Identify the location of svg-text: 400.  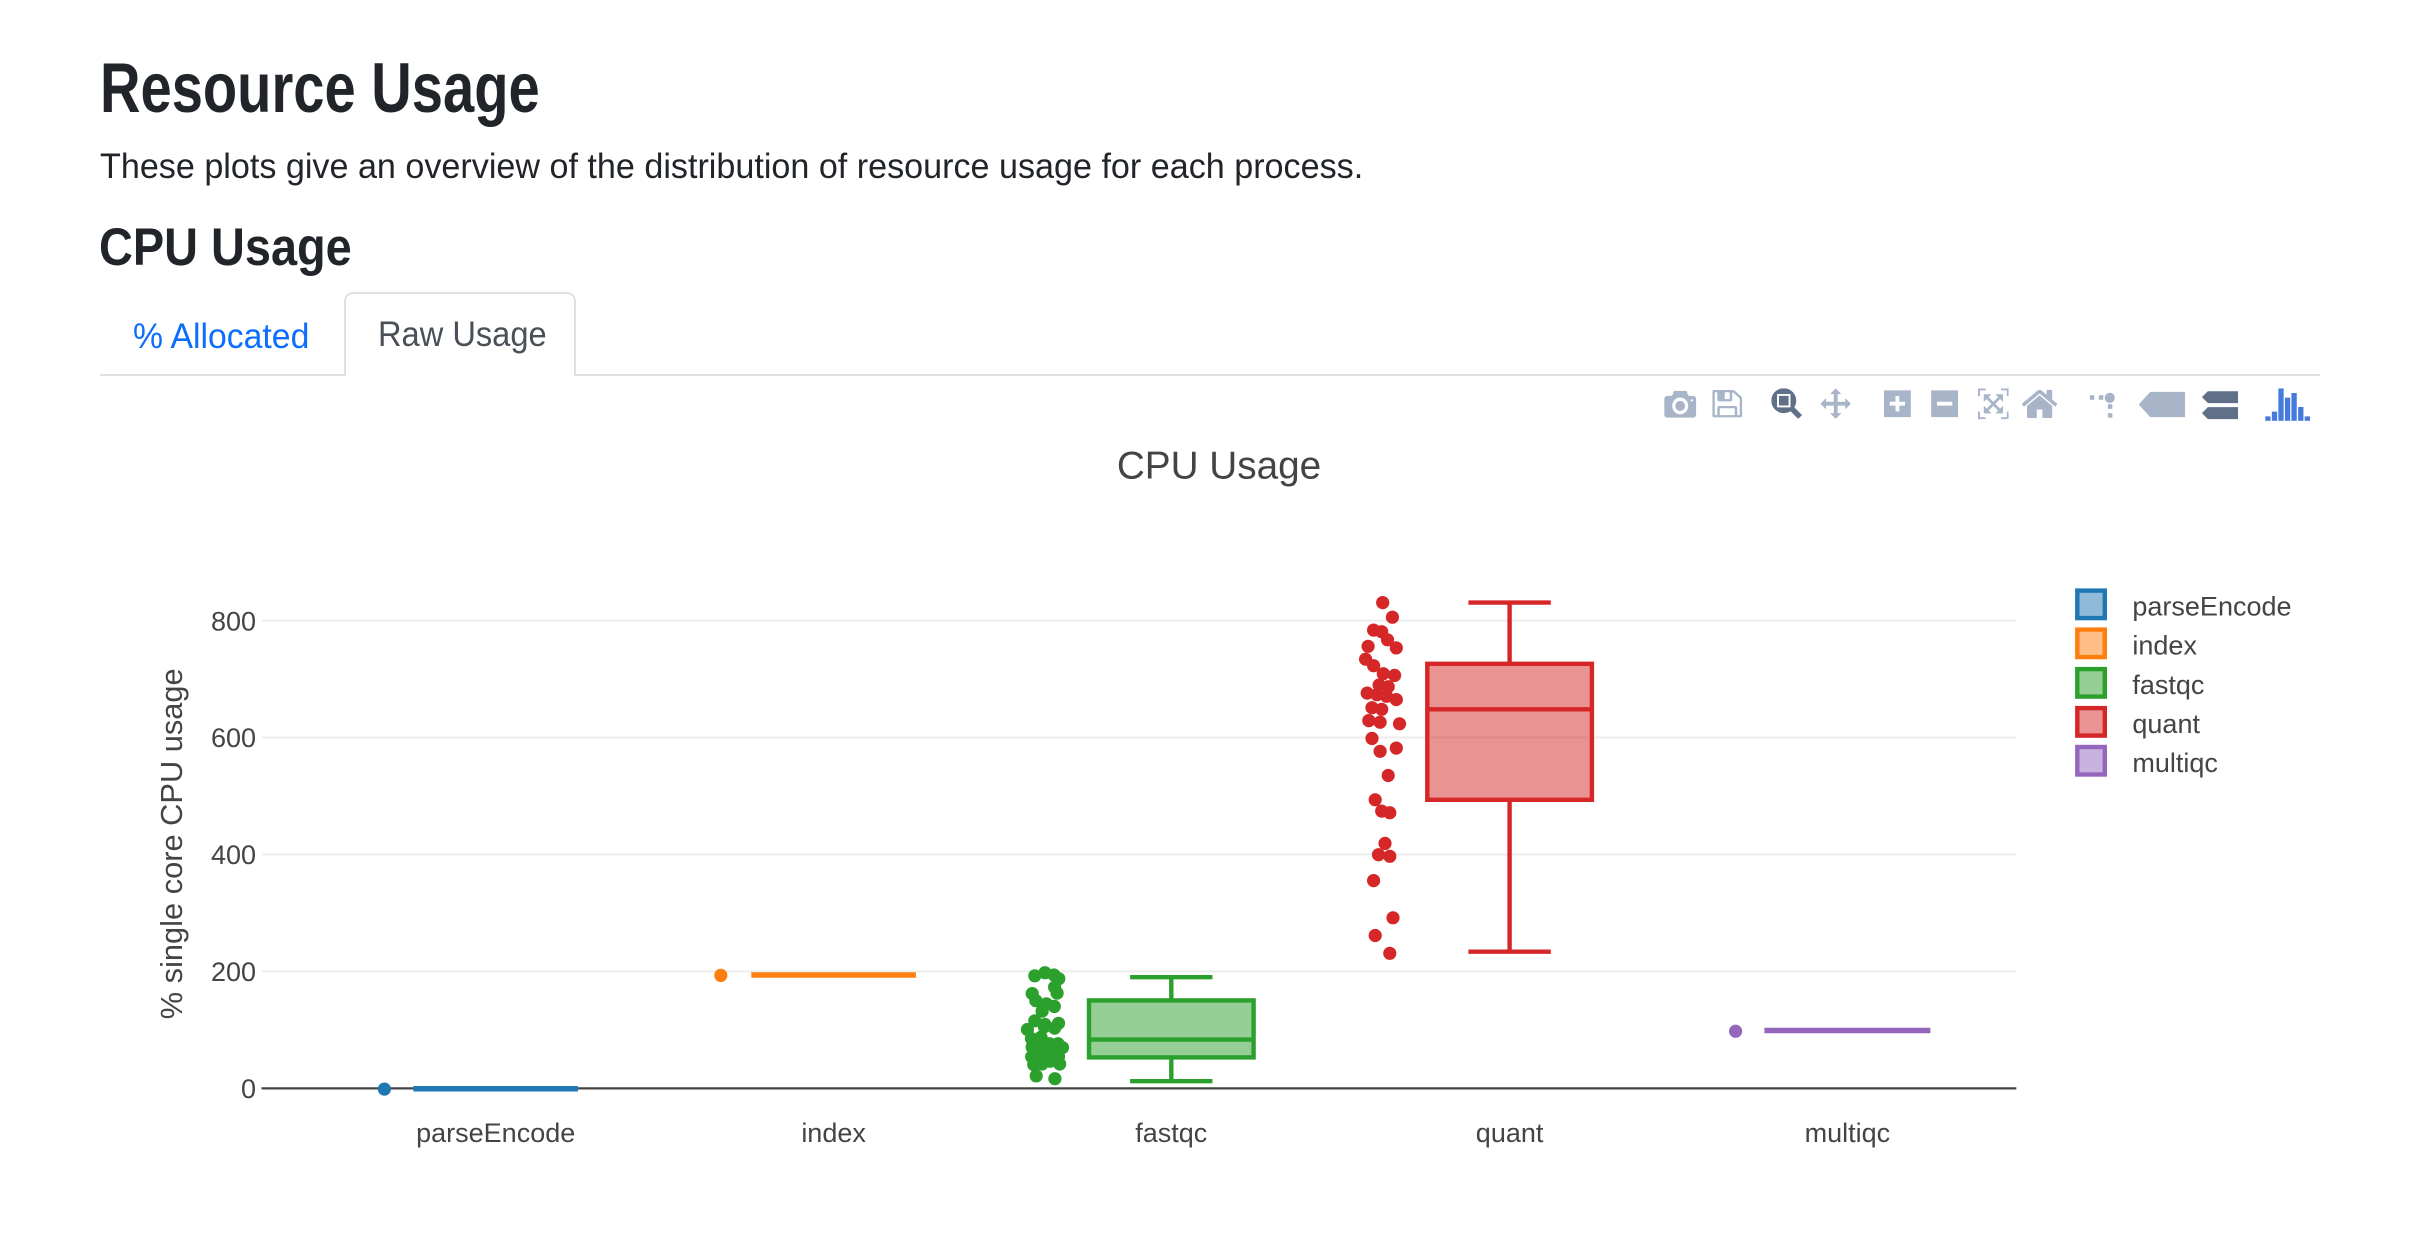
(233, 855).